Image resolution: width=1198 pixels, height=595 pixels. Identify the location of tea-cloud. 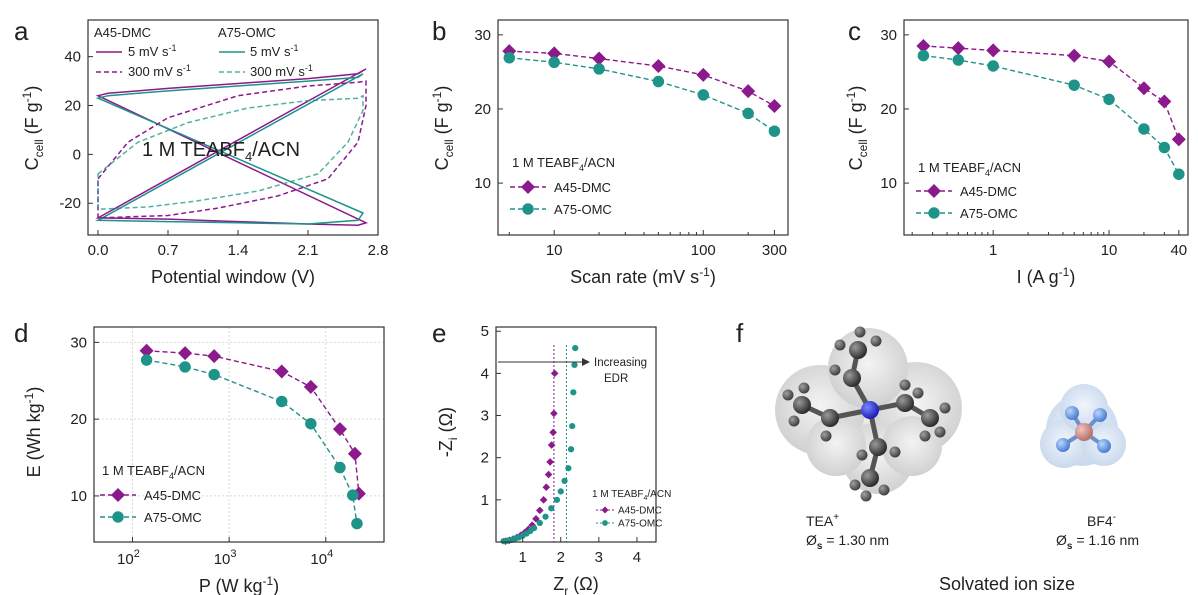
(868, 411).